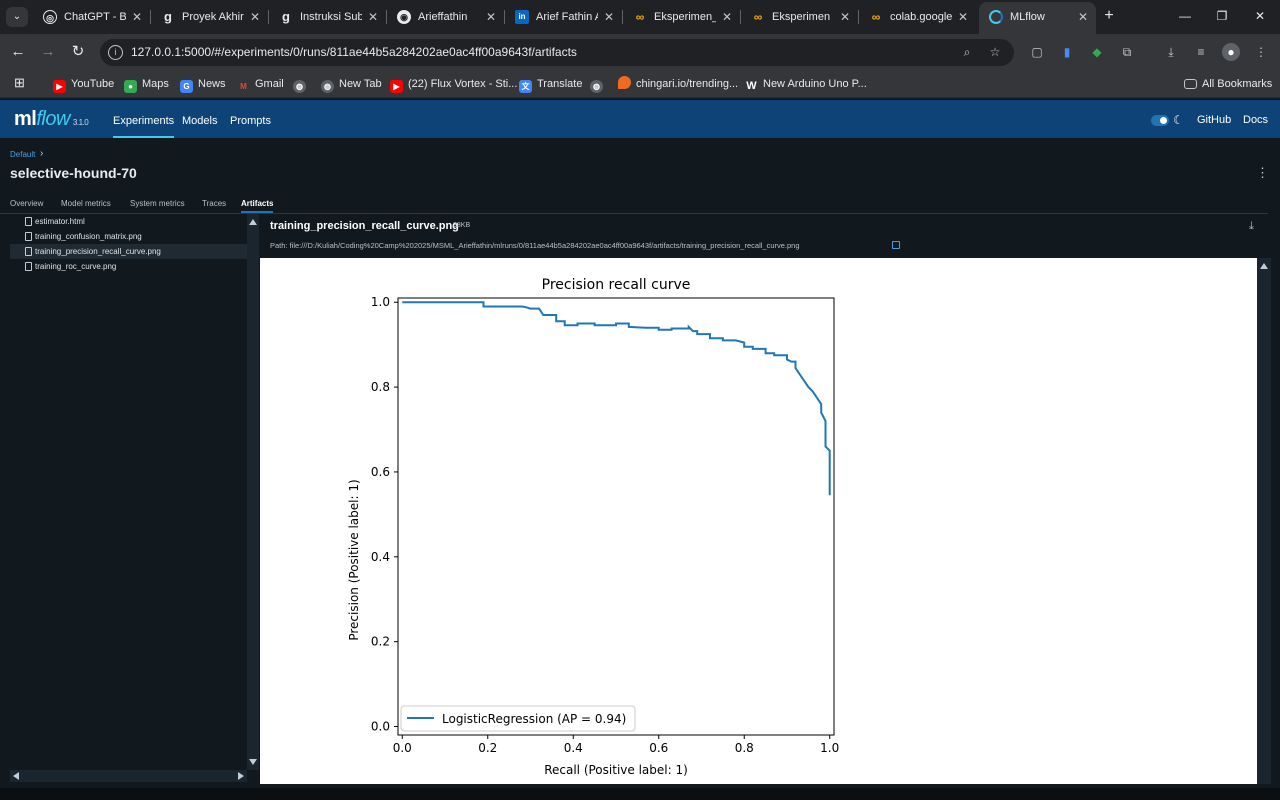 Image resolution: width=1280 pixels, height=800 pixels. I want to click on bookmark-news: G News, so click(203, 84).